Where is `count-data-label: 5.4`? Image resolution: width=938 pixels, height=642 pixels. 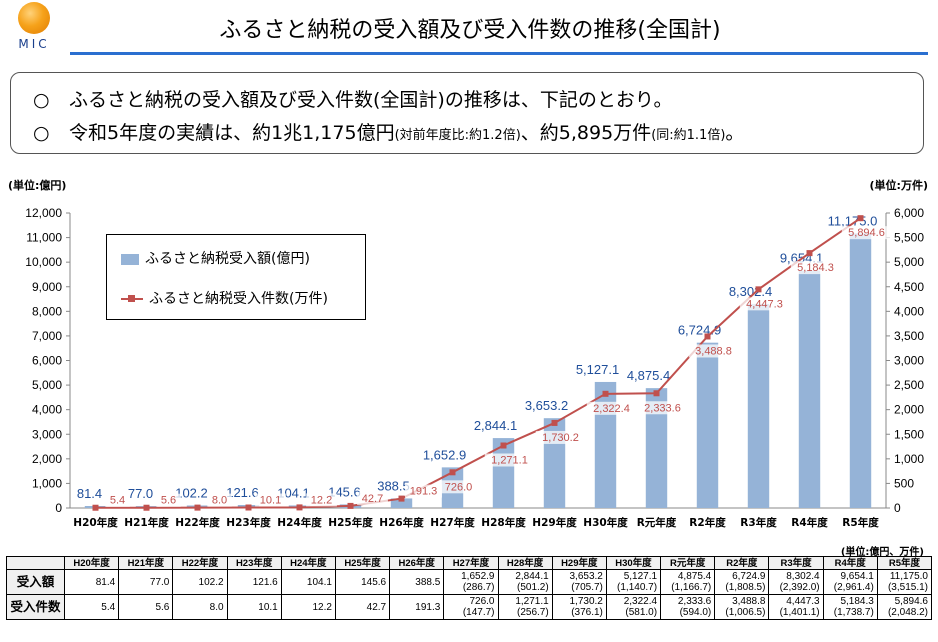
count-data-label: 5.4 is located at coordinates (117, 501).